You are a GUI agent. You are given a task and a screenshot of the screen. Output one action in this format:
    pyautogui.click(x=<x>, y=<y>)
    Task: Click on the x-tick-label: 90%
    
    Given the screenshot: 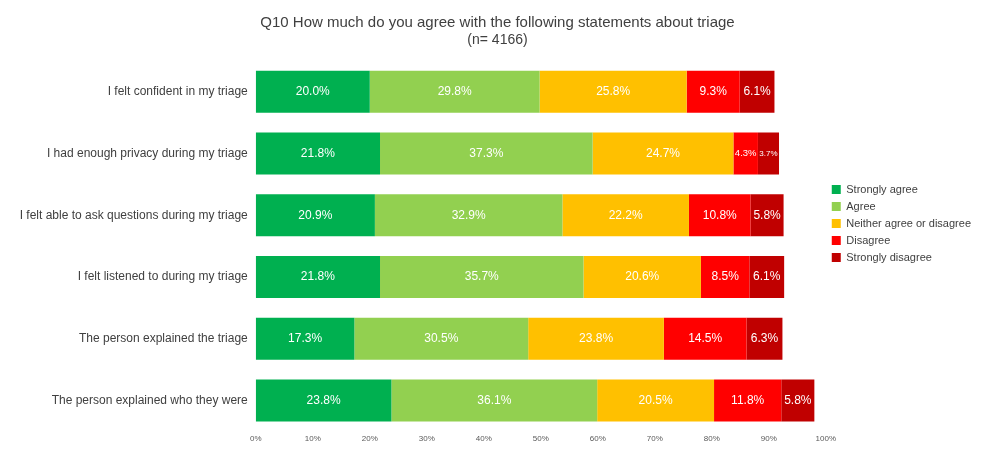 What is the action you would take?
    pyautogui.click(x=768, y=439)
    